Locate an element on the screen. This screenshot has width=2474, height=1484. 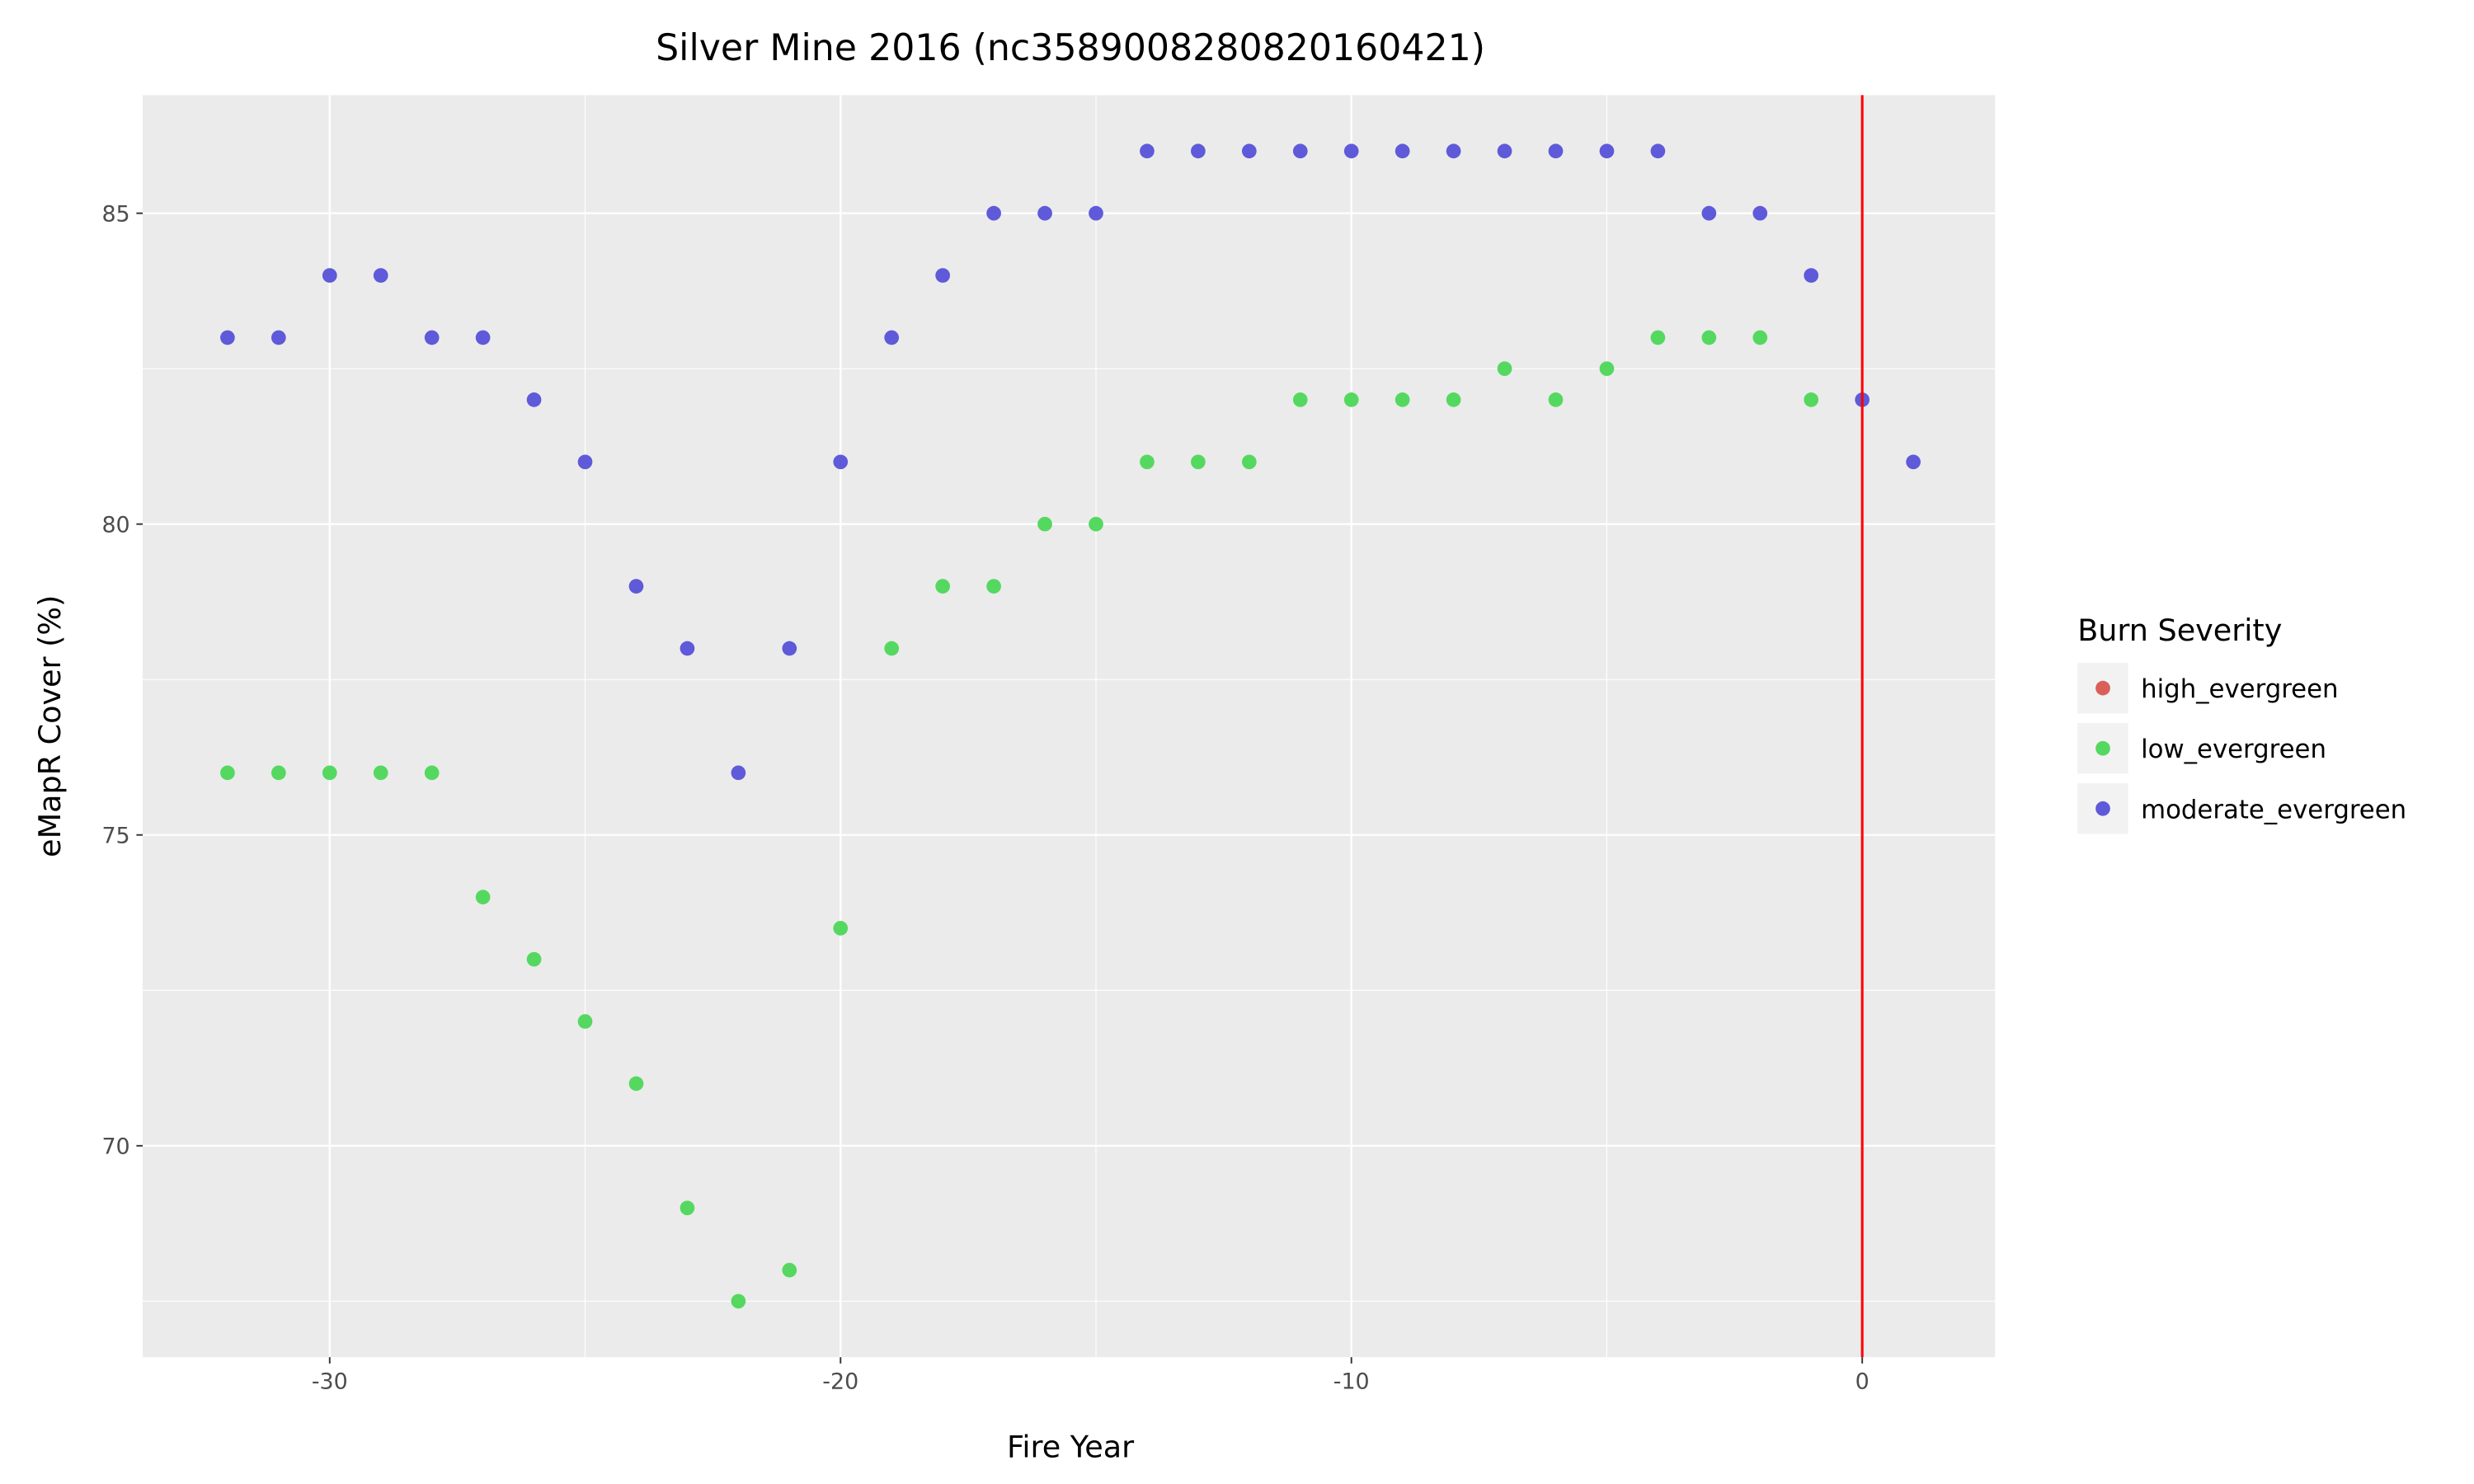
y-axis-label: eMapR Cover (%) is located at coordinates (50, 726).